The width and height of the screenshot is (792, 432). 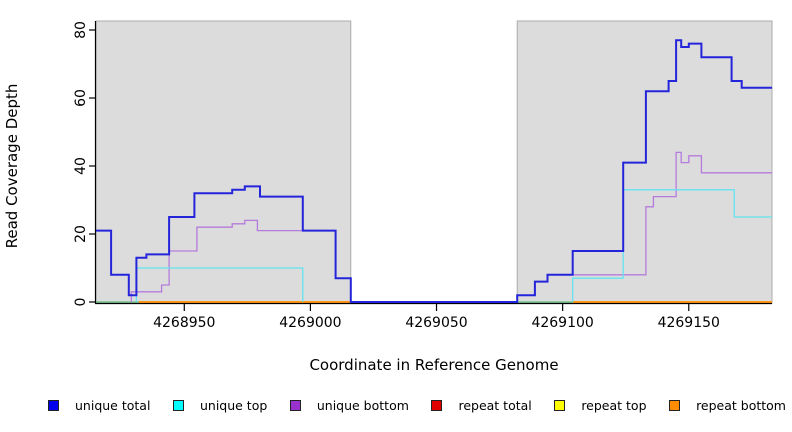 What do you see at coordinates (310, 323) in the screenshot?
I see `x-tick-label: 4269000` at bounding box center [310, 323].